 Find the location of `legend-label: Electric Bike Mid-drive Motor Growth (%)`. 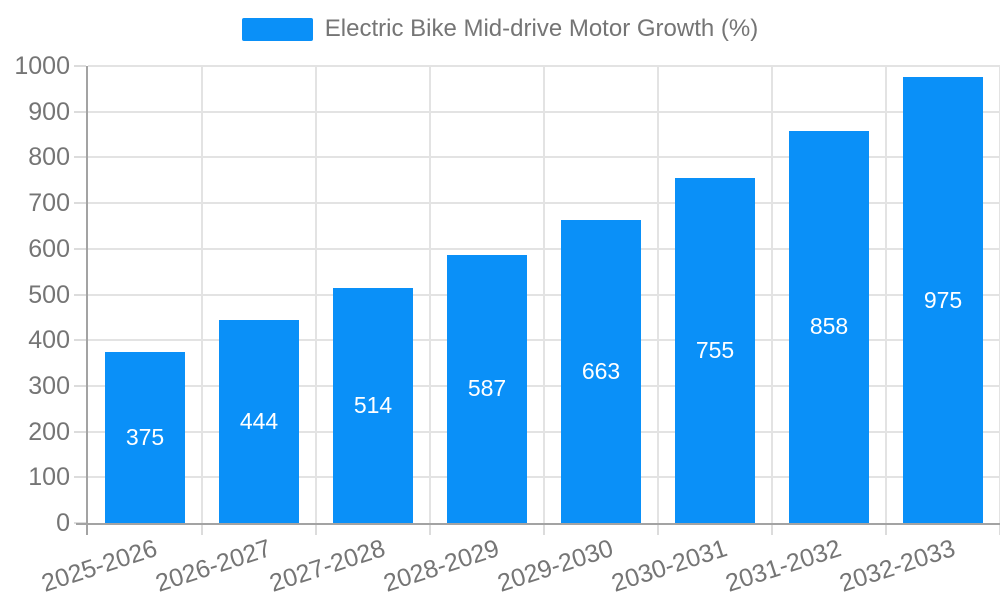

legend-label: Electric Bike Mid-drive Motor Growth (%) is located at coordinates (541, 28).